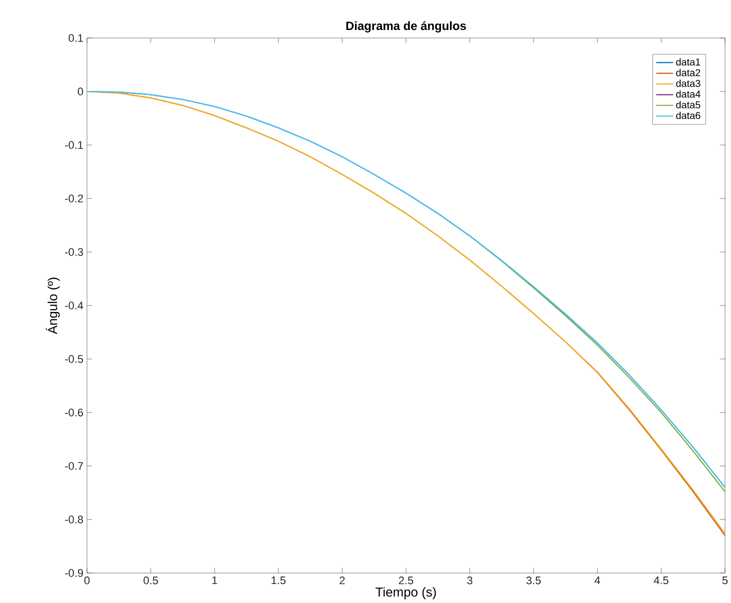  I want to click on x-tick-label: 3, so click(469, 580).